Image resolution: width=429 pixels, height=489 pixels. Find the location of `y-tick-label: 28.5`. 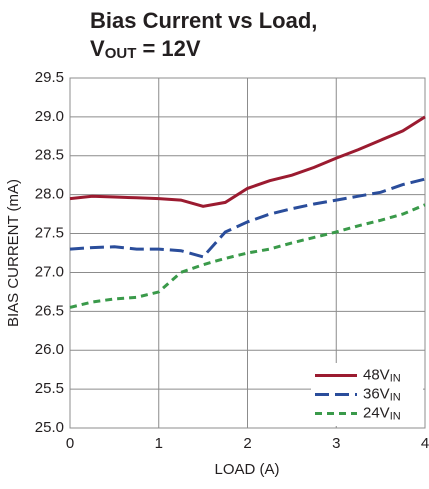

y-tick-label: 28.5 is located at coordinates (49, 155).